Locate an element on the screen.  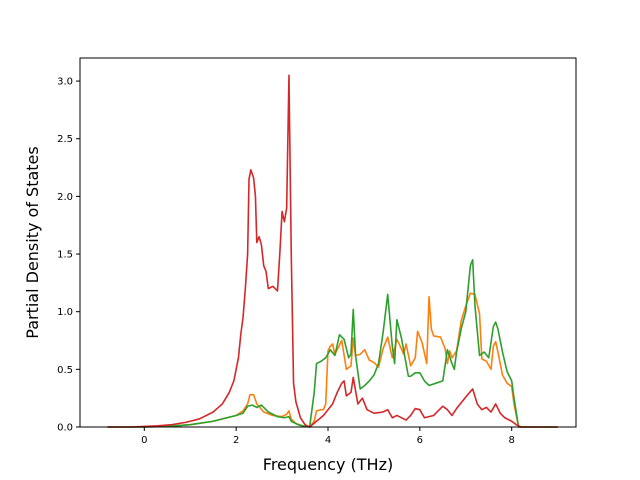
x-tick-label: 2 is located at coordinates (236, 440).